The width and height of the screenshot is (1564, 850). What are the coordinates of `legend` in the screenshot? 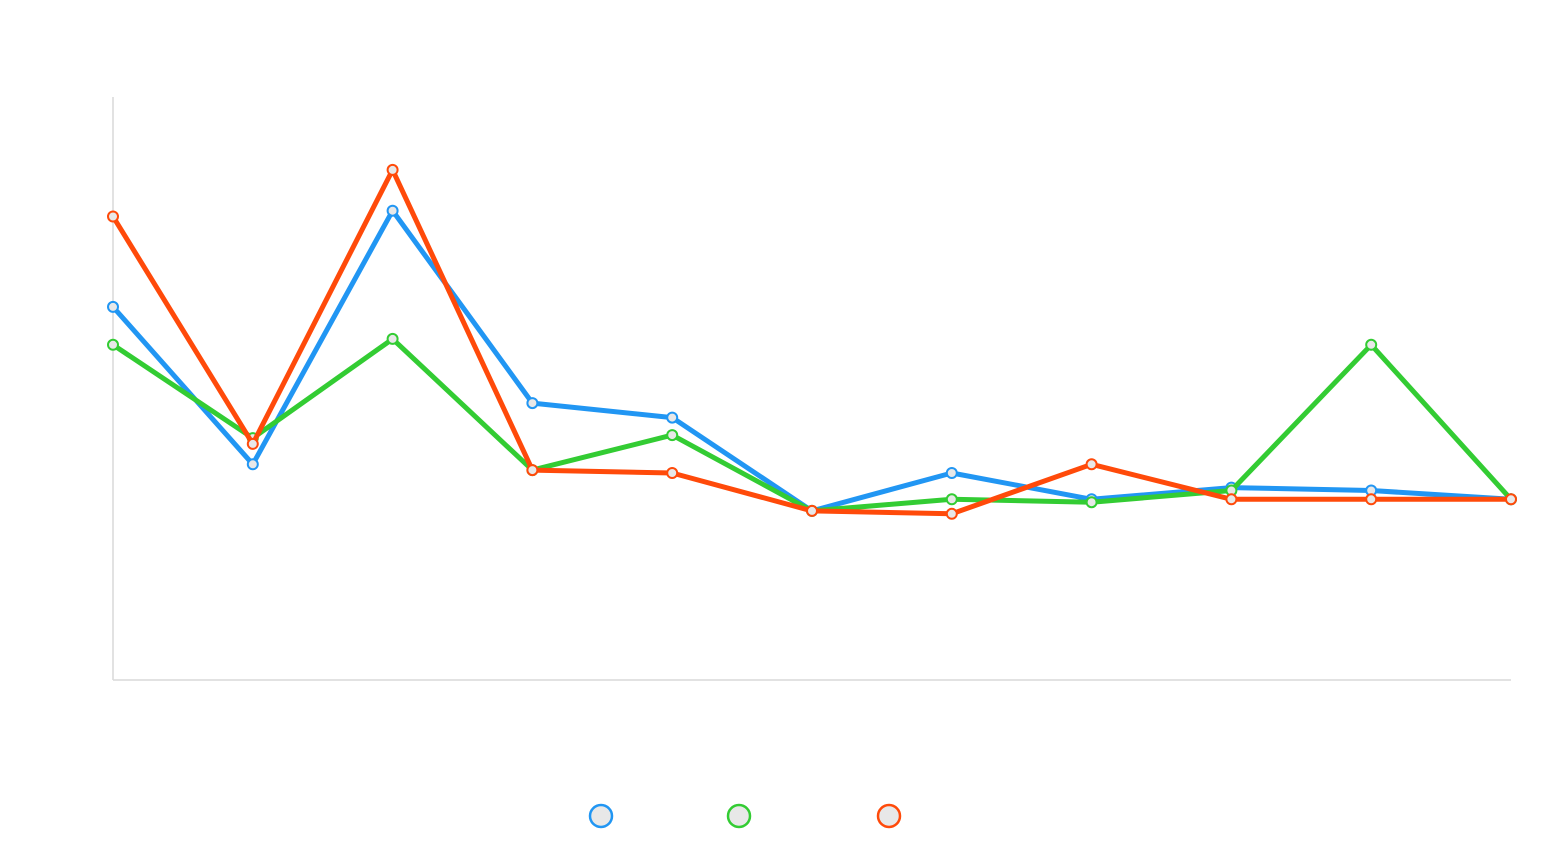 It's located at (745, 816).